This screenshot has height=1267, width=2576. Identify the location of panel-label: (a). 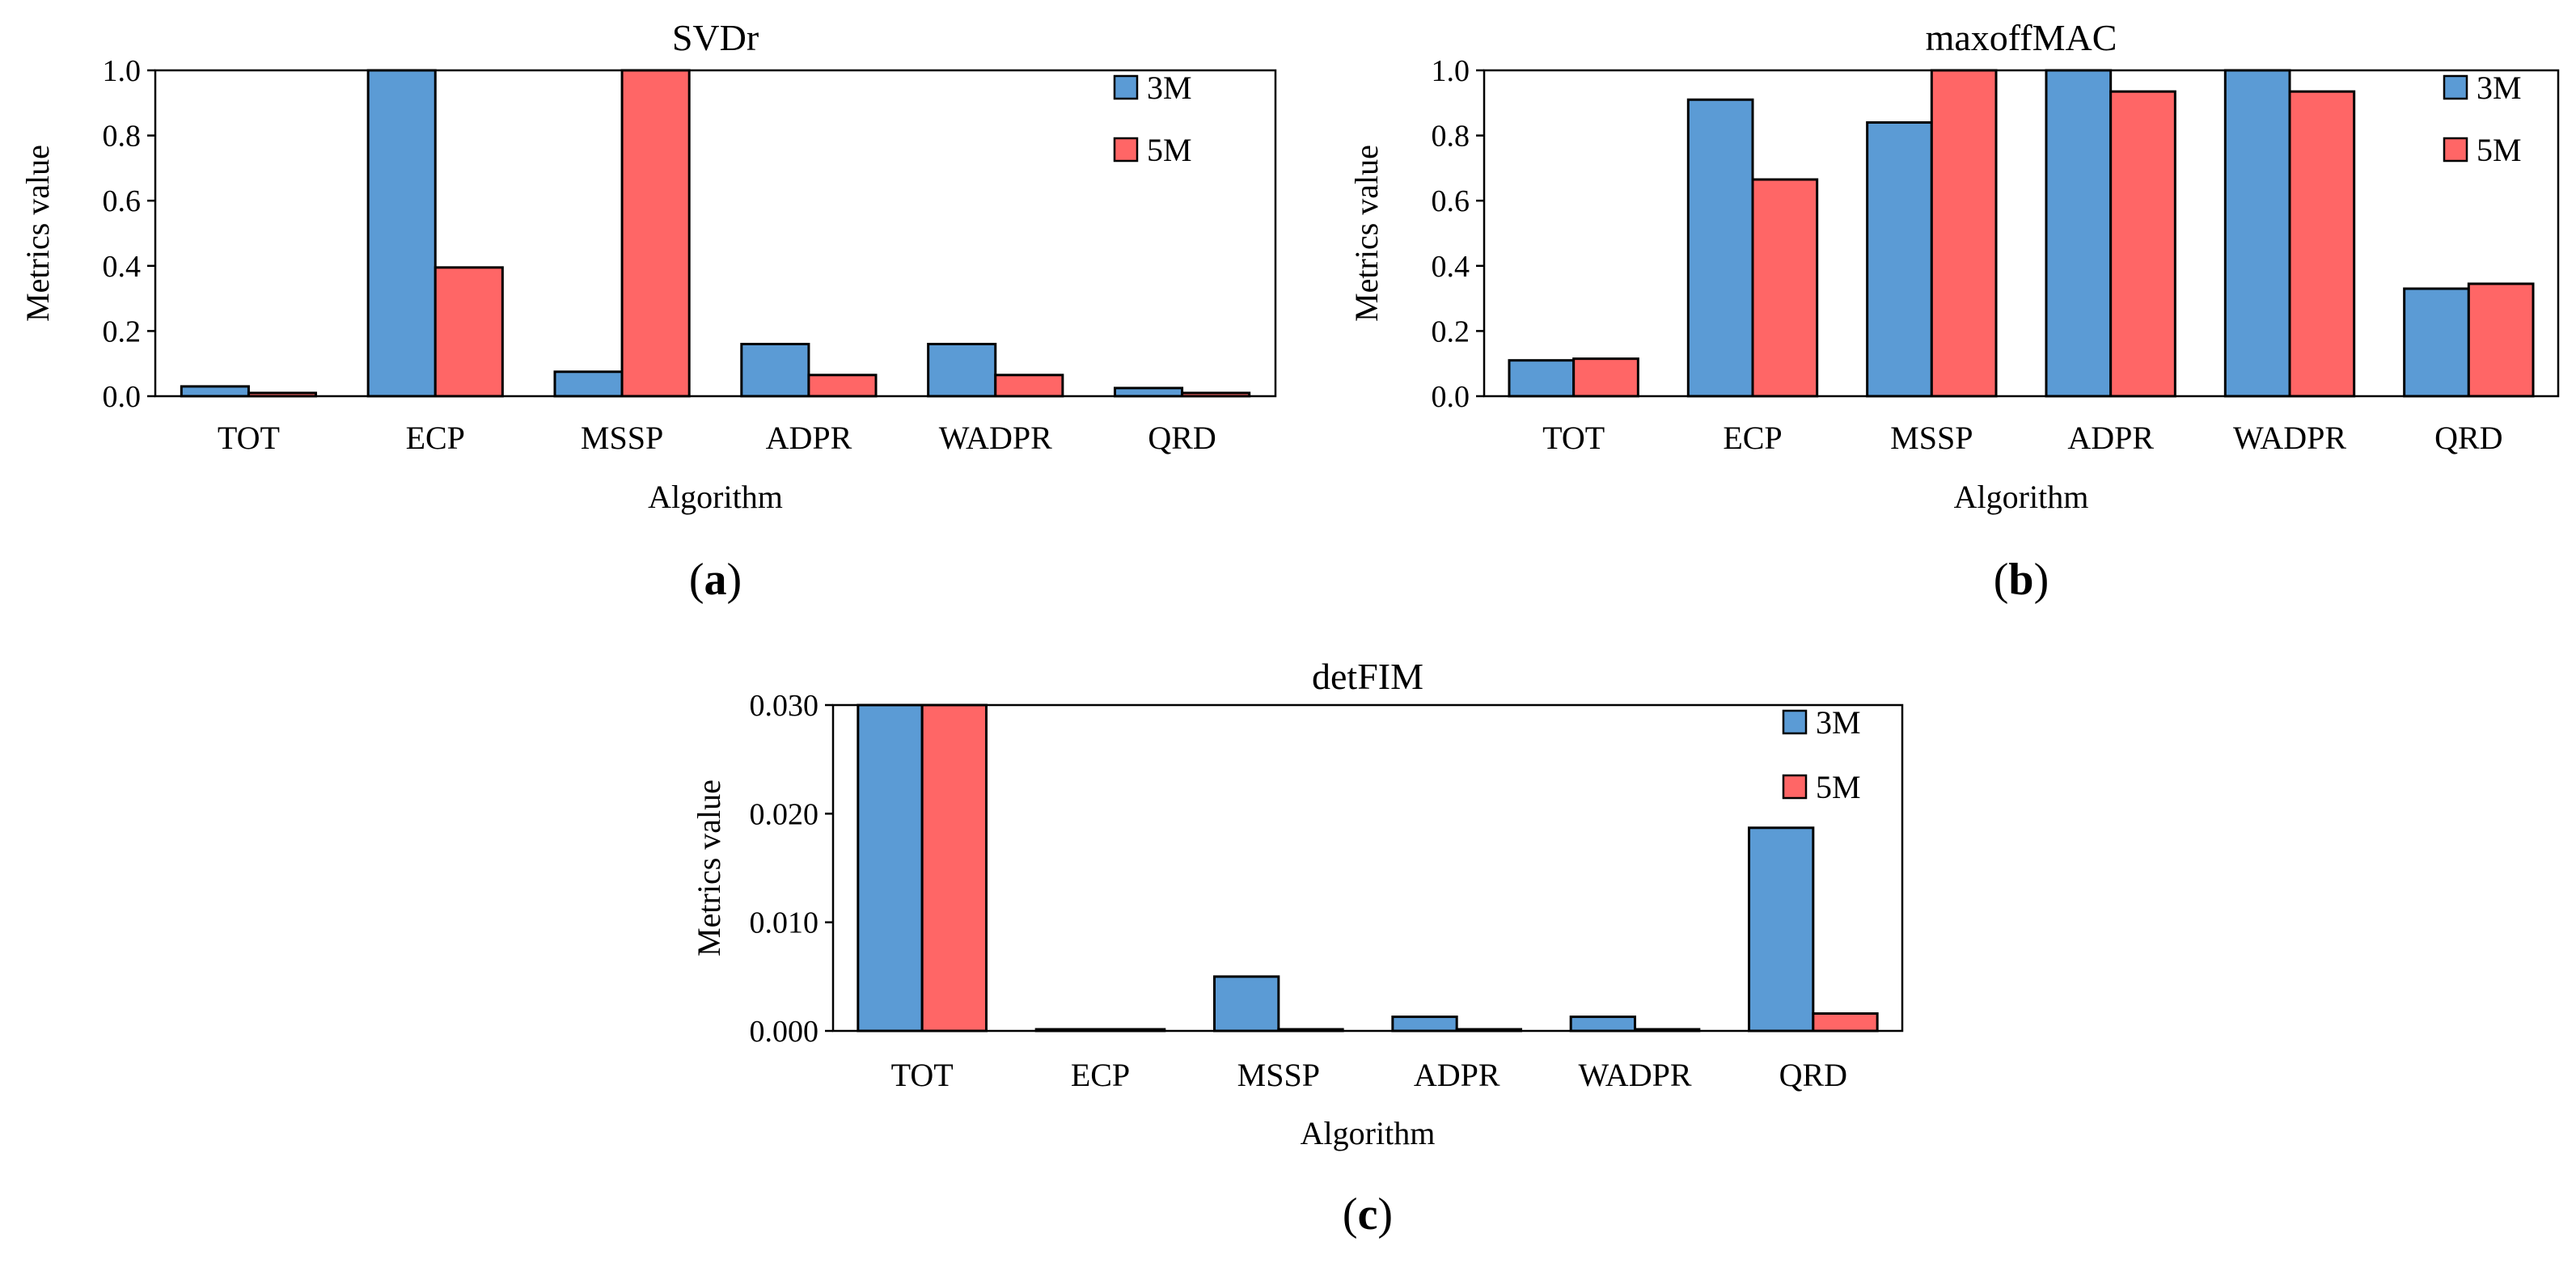
(716, 580).